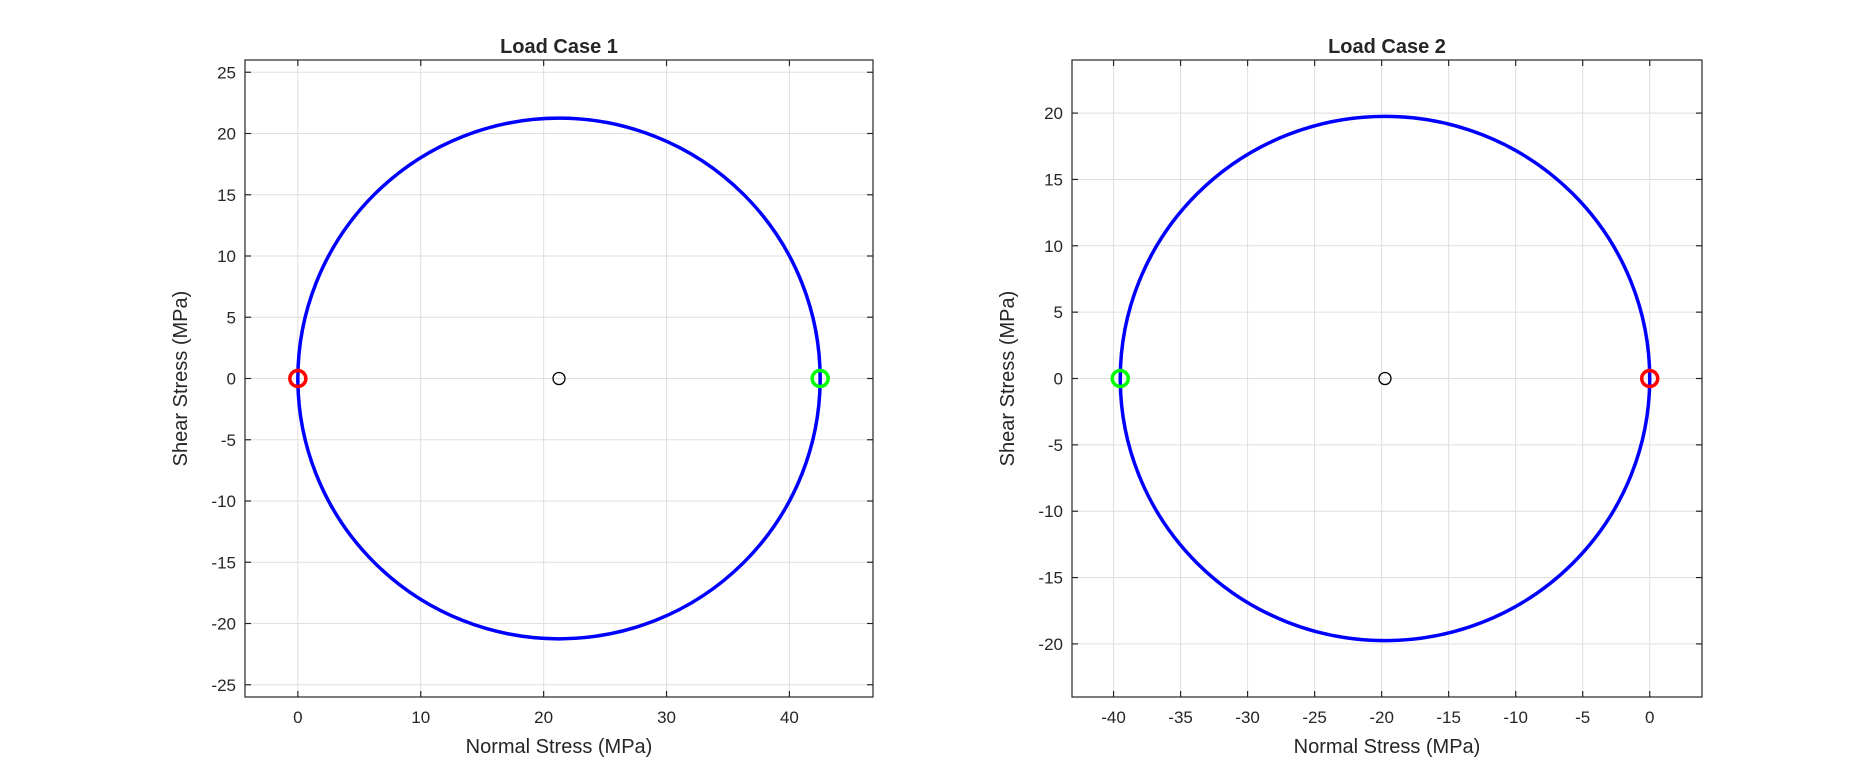  I want to click on x-tick-label: -10, so click(1515, 717).